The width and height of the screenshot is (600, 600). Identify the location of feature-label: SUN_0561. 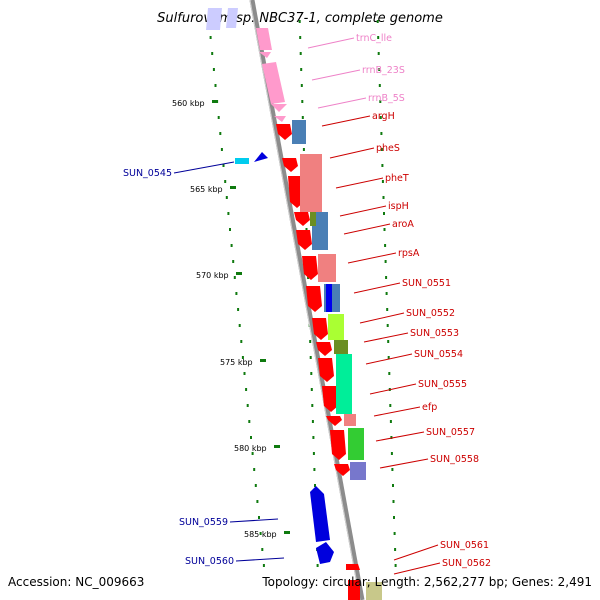
(464, 545).